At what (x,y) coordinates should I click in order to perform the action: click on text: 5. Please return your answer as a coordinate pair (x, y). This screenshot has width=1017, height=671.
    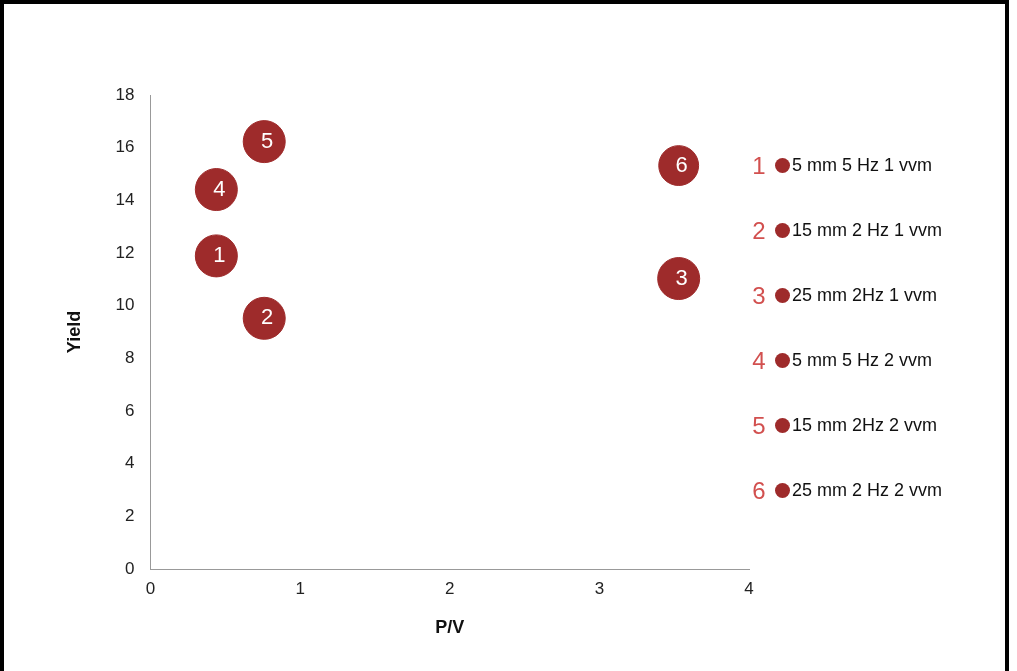
    Looking at the image, I should click on (759, 425).